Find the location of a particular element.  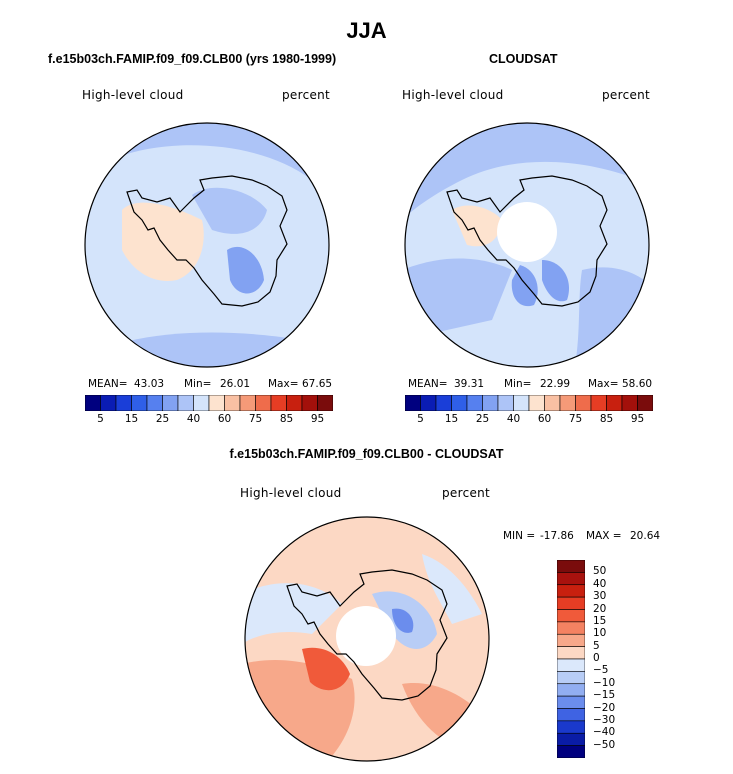

panel-1-max-value: 67.65 is located at coordinates (317, 384).